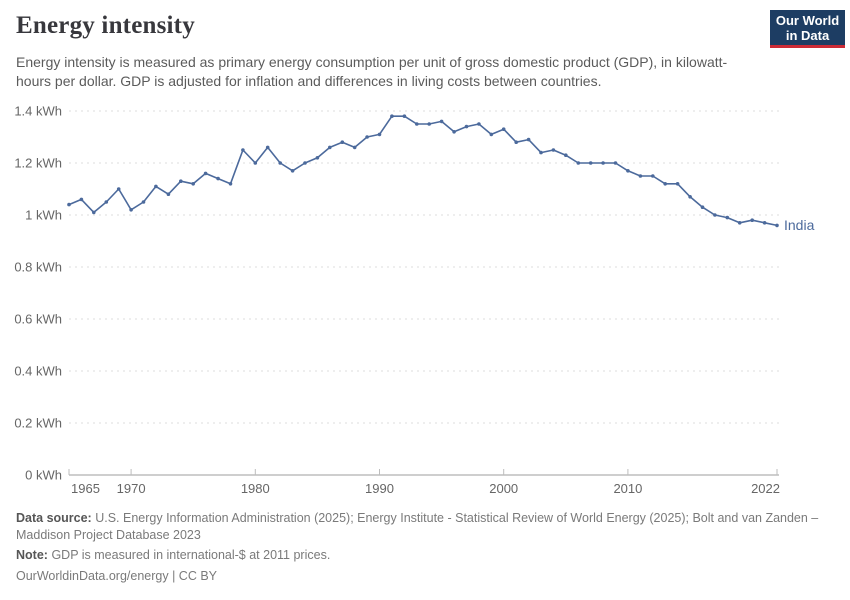 Image resolution: width=850 pixels, height=600 pixels. What do you see at coordinates (117, 575) in the screenshot?
I see `owid-link: OurWorldinData.org/energy | CC BY` at bounding box center [117, 575].